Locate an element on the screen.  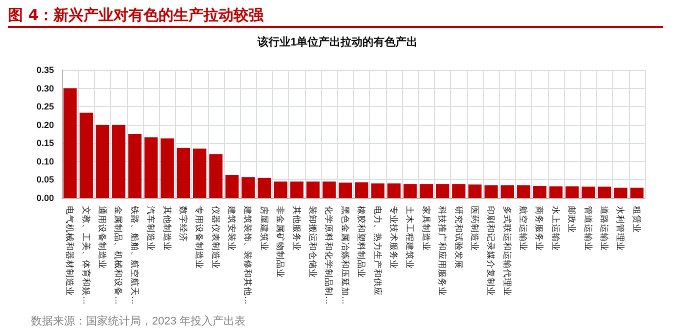
x-tick-label: 装卸搬运和仓储业 is located at coordinates (313, 242).